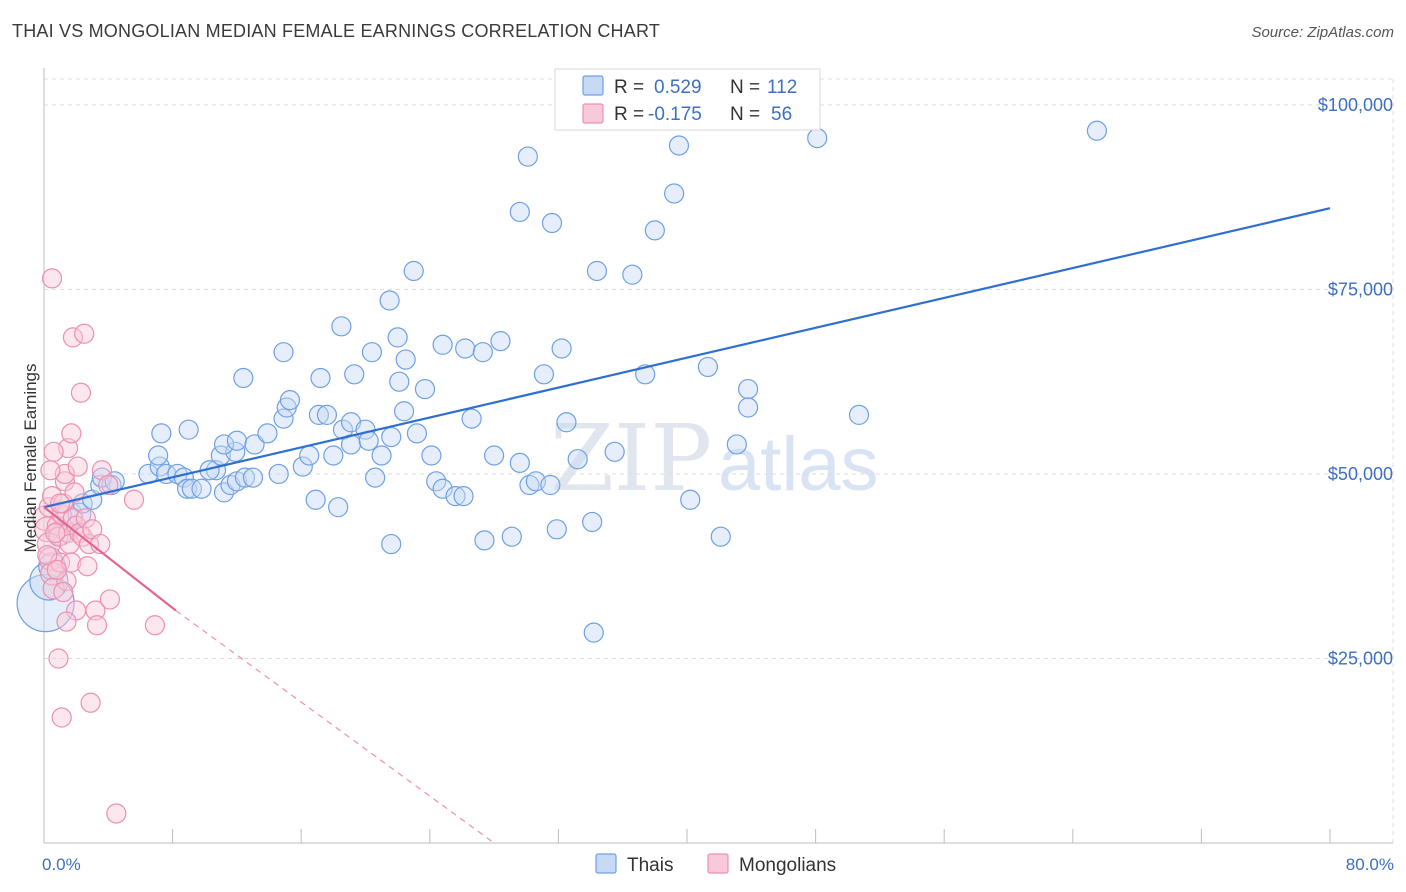 This screenshot has height=892, width=1406. What do you see at coordinates (1370, 864) in the screenshot?
I see `x-tick-label: 80.0%` at bounding box center [1370, 864].